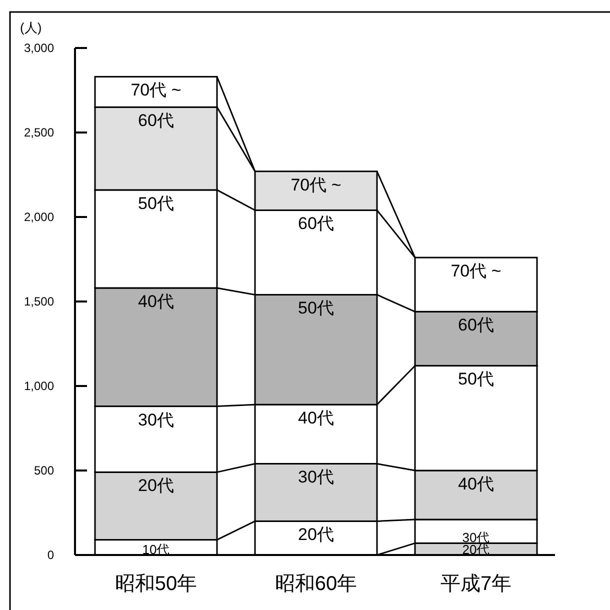 Image resolution: width=610 pixels, height=610 pixels. What do you see at coordinates (39, 386) in the screenshot?
I see `y-tick-label: 1,000` at bounding box center [39, 386].